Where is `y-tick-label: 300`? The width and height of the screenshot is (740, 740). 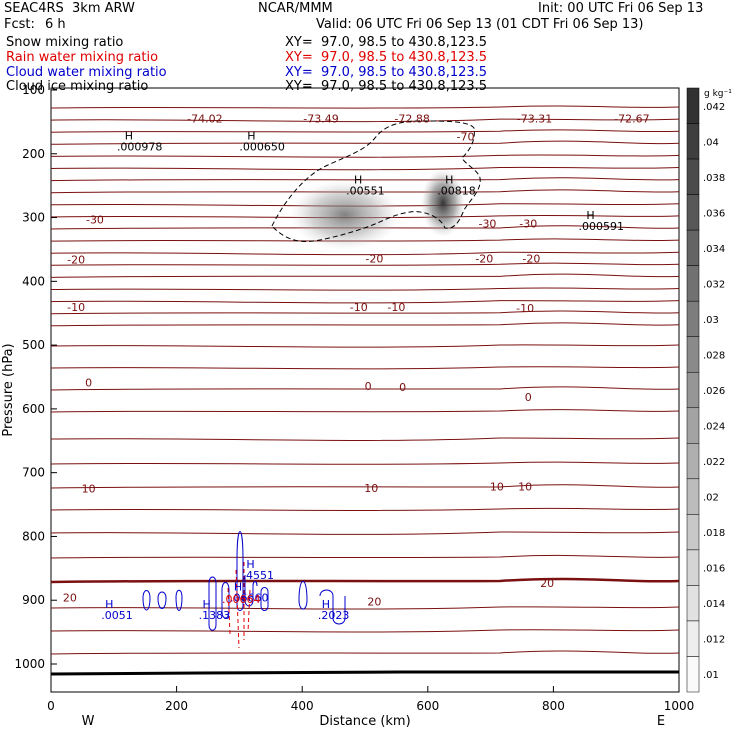 y-tick-label: 300 is located at coordinates (33, 218).